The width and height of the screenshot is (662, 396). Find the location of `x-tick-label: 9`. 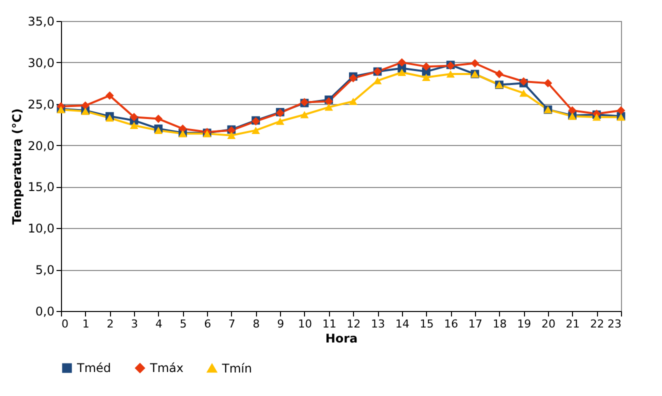

x-tick-label: 9 is located at coordinates (280, 324).